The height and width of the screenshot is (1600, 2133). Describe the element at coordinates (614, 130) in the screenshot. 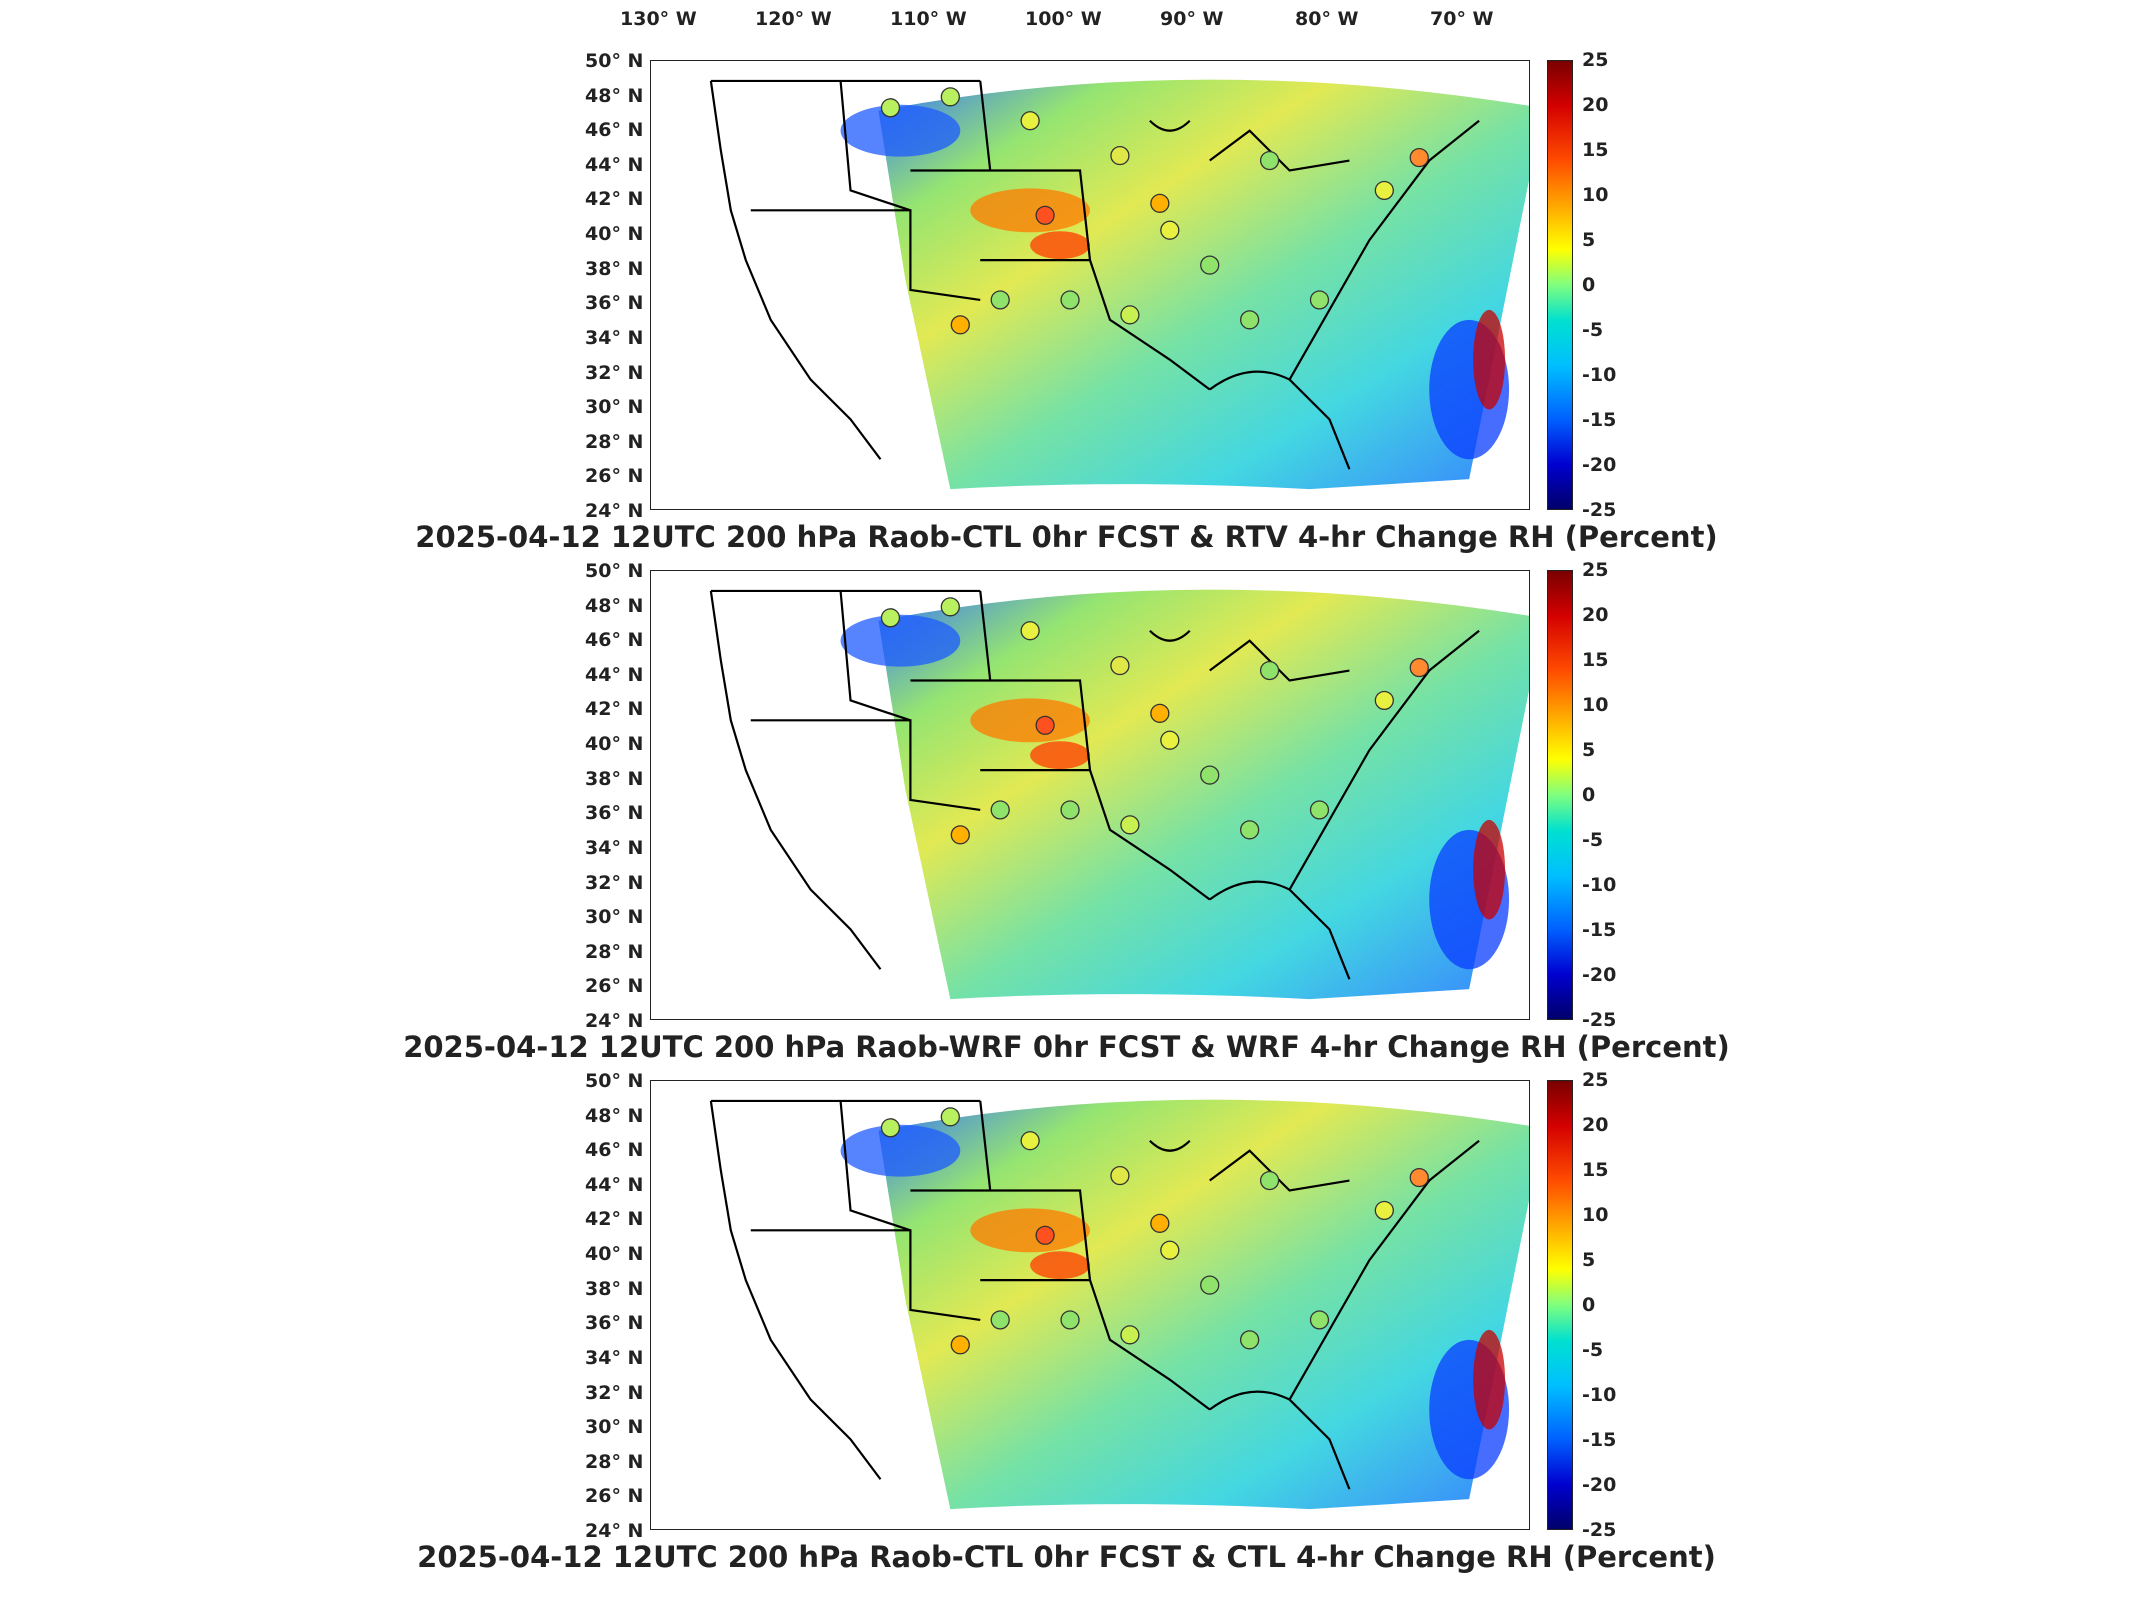

I see `lat-label: 46° N` at that location.